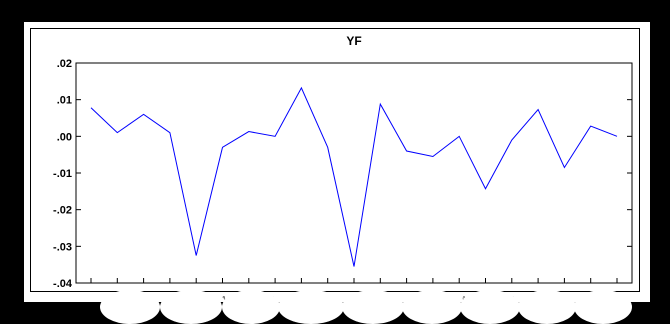 The height and width of the screenshot is (324, 670). What do you see at coordinates (353, 41) in the screenshot?
I see `chart-title: YF` at bounding box center [353, 41].